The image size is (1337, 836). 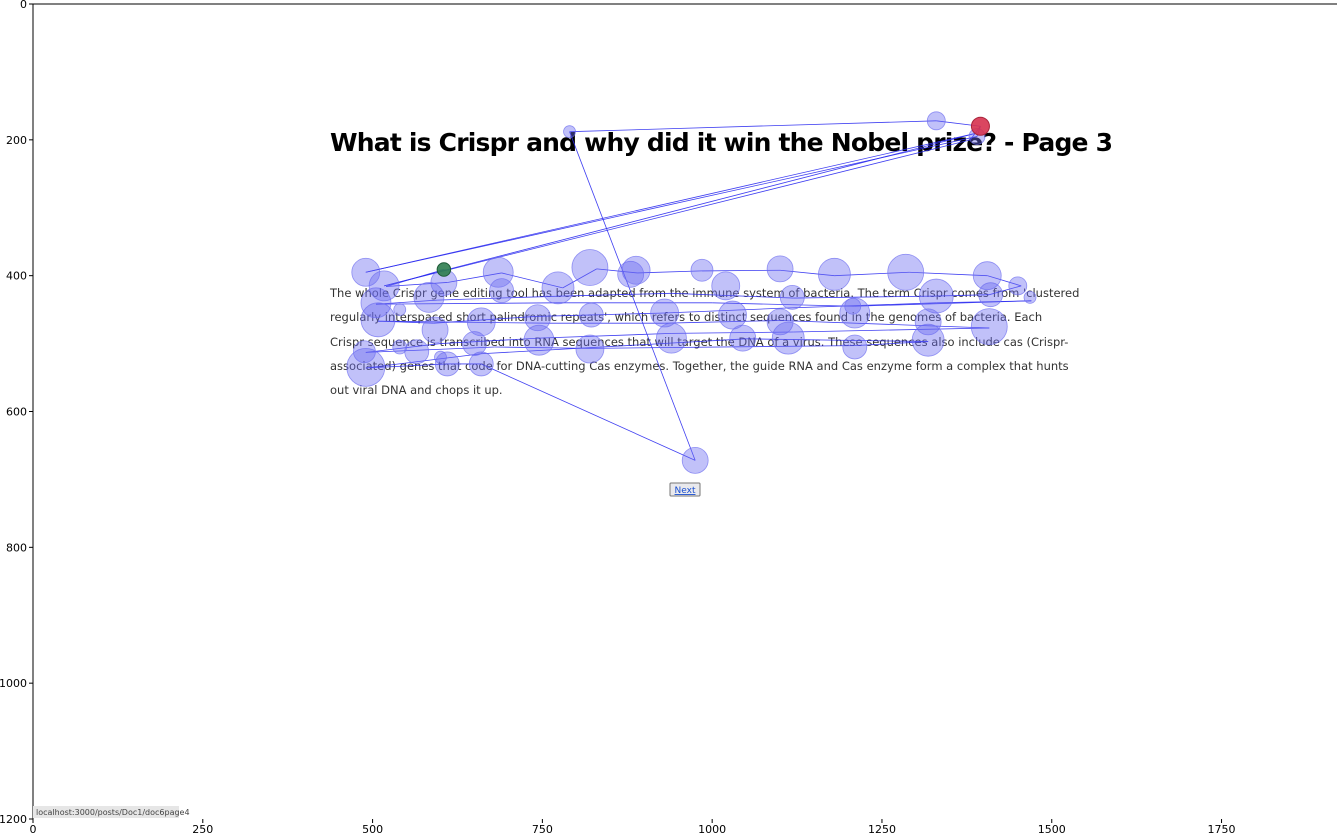 What do you see at coordinates (113, 812) in the screenshot?
I see `status-url: localhost:3000/posts/Doc1/doc6page4` at bounding box center [113, 812].